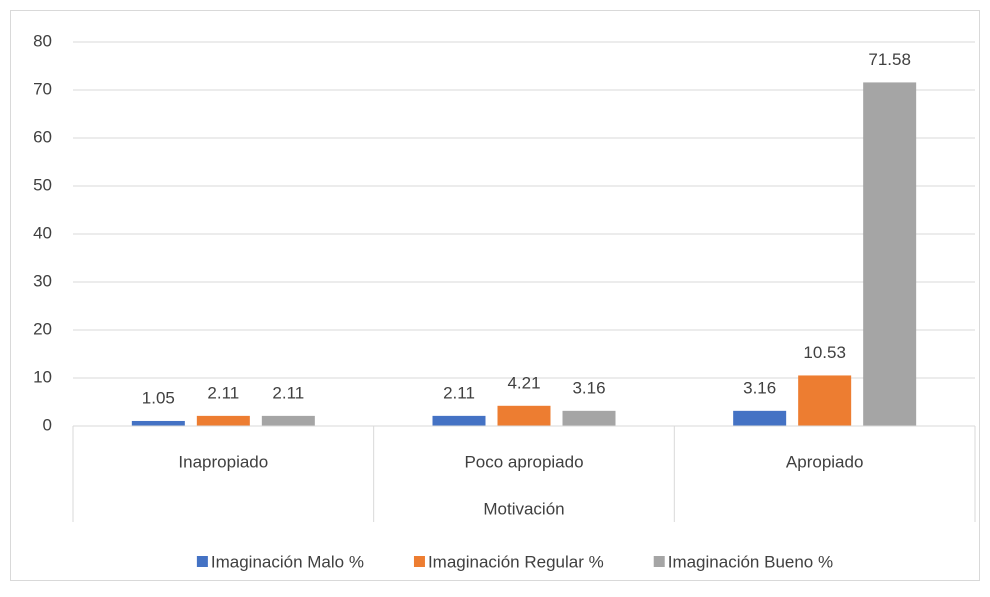 This screenshot has width=990, height=597. Describe the element at coordinates (523, 508) in the screenshot. I see `x-axis-title: Motivación` at that location.